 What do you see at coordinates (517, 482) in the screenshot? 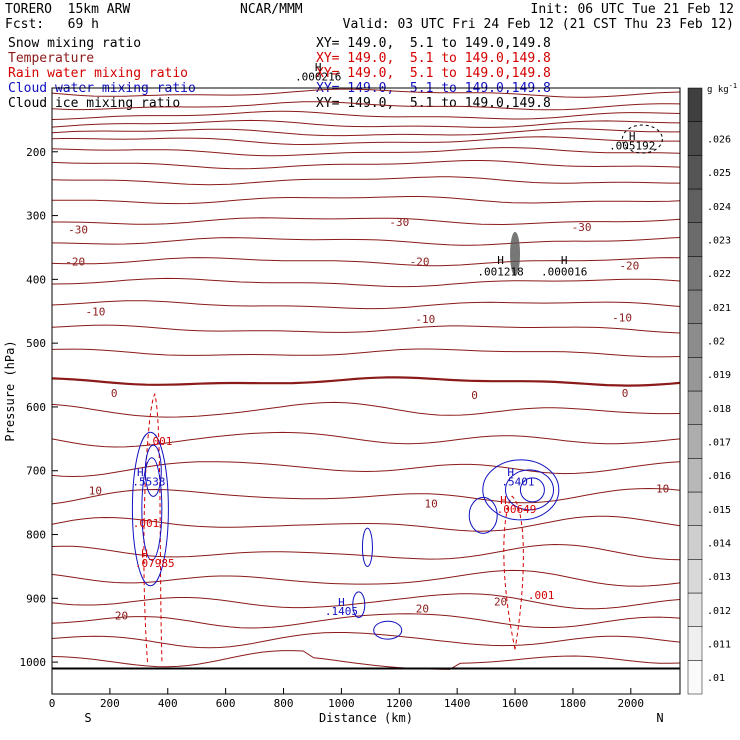
I see `maximum-label: .5401` at bounding box center [517, 482].